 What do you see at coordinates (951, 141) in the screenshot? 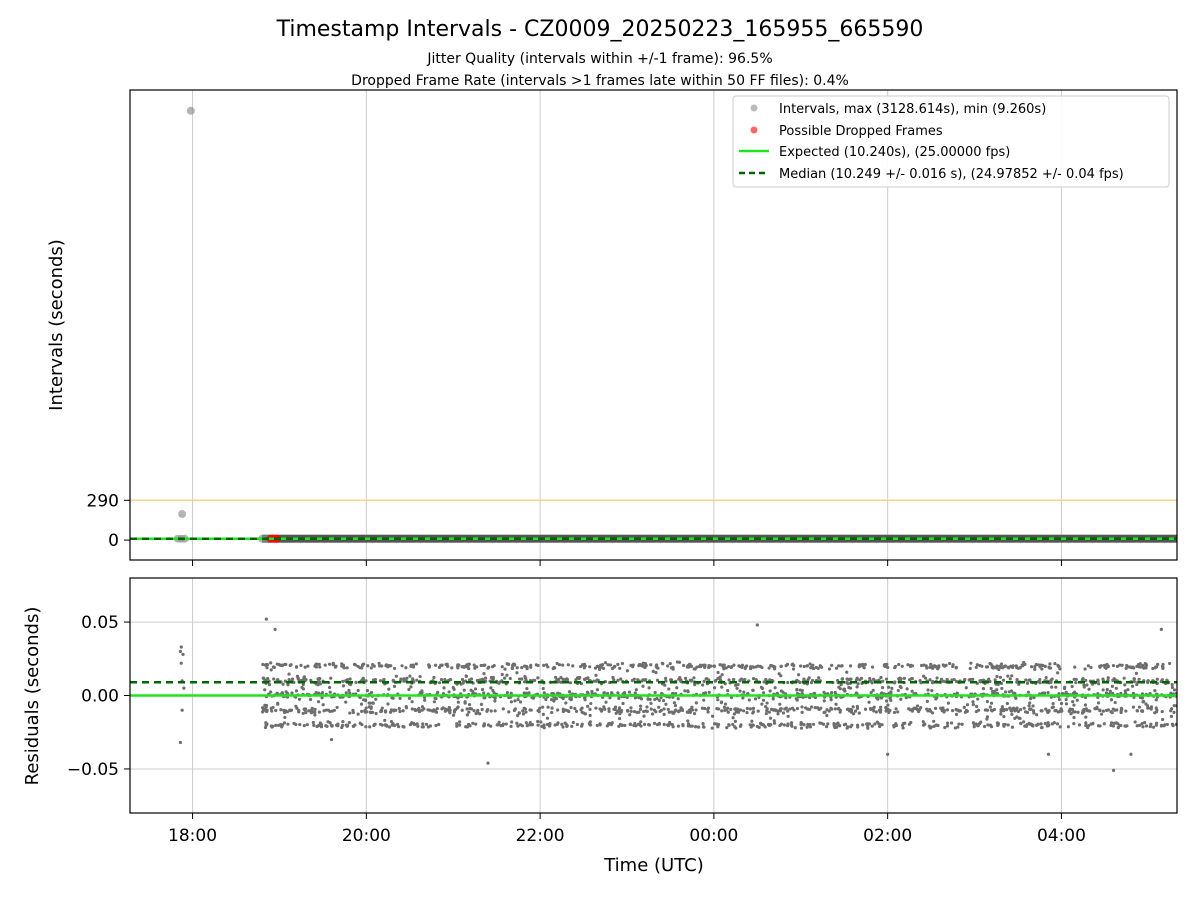
I see `legend-frame` at bounding box center [951, 141].